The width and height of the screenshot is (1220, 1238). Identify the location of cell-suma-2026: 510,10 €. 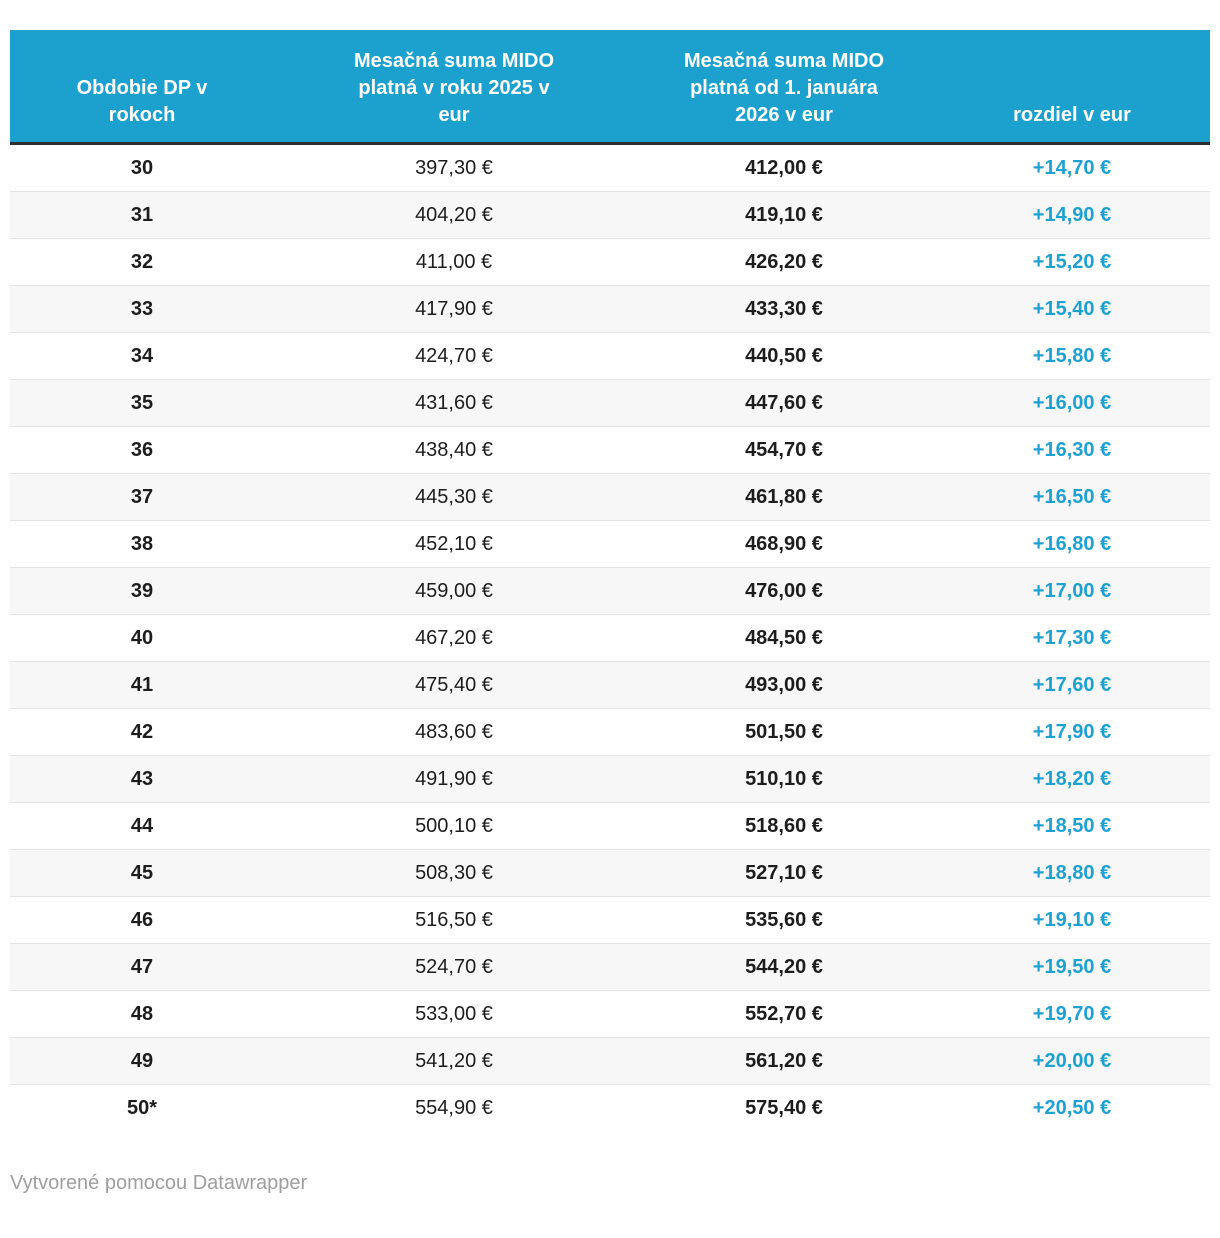
(784, 779).